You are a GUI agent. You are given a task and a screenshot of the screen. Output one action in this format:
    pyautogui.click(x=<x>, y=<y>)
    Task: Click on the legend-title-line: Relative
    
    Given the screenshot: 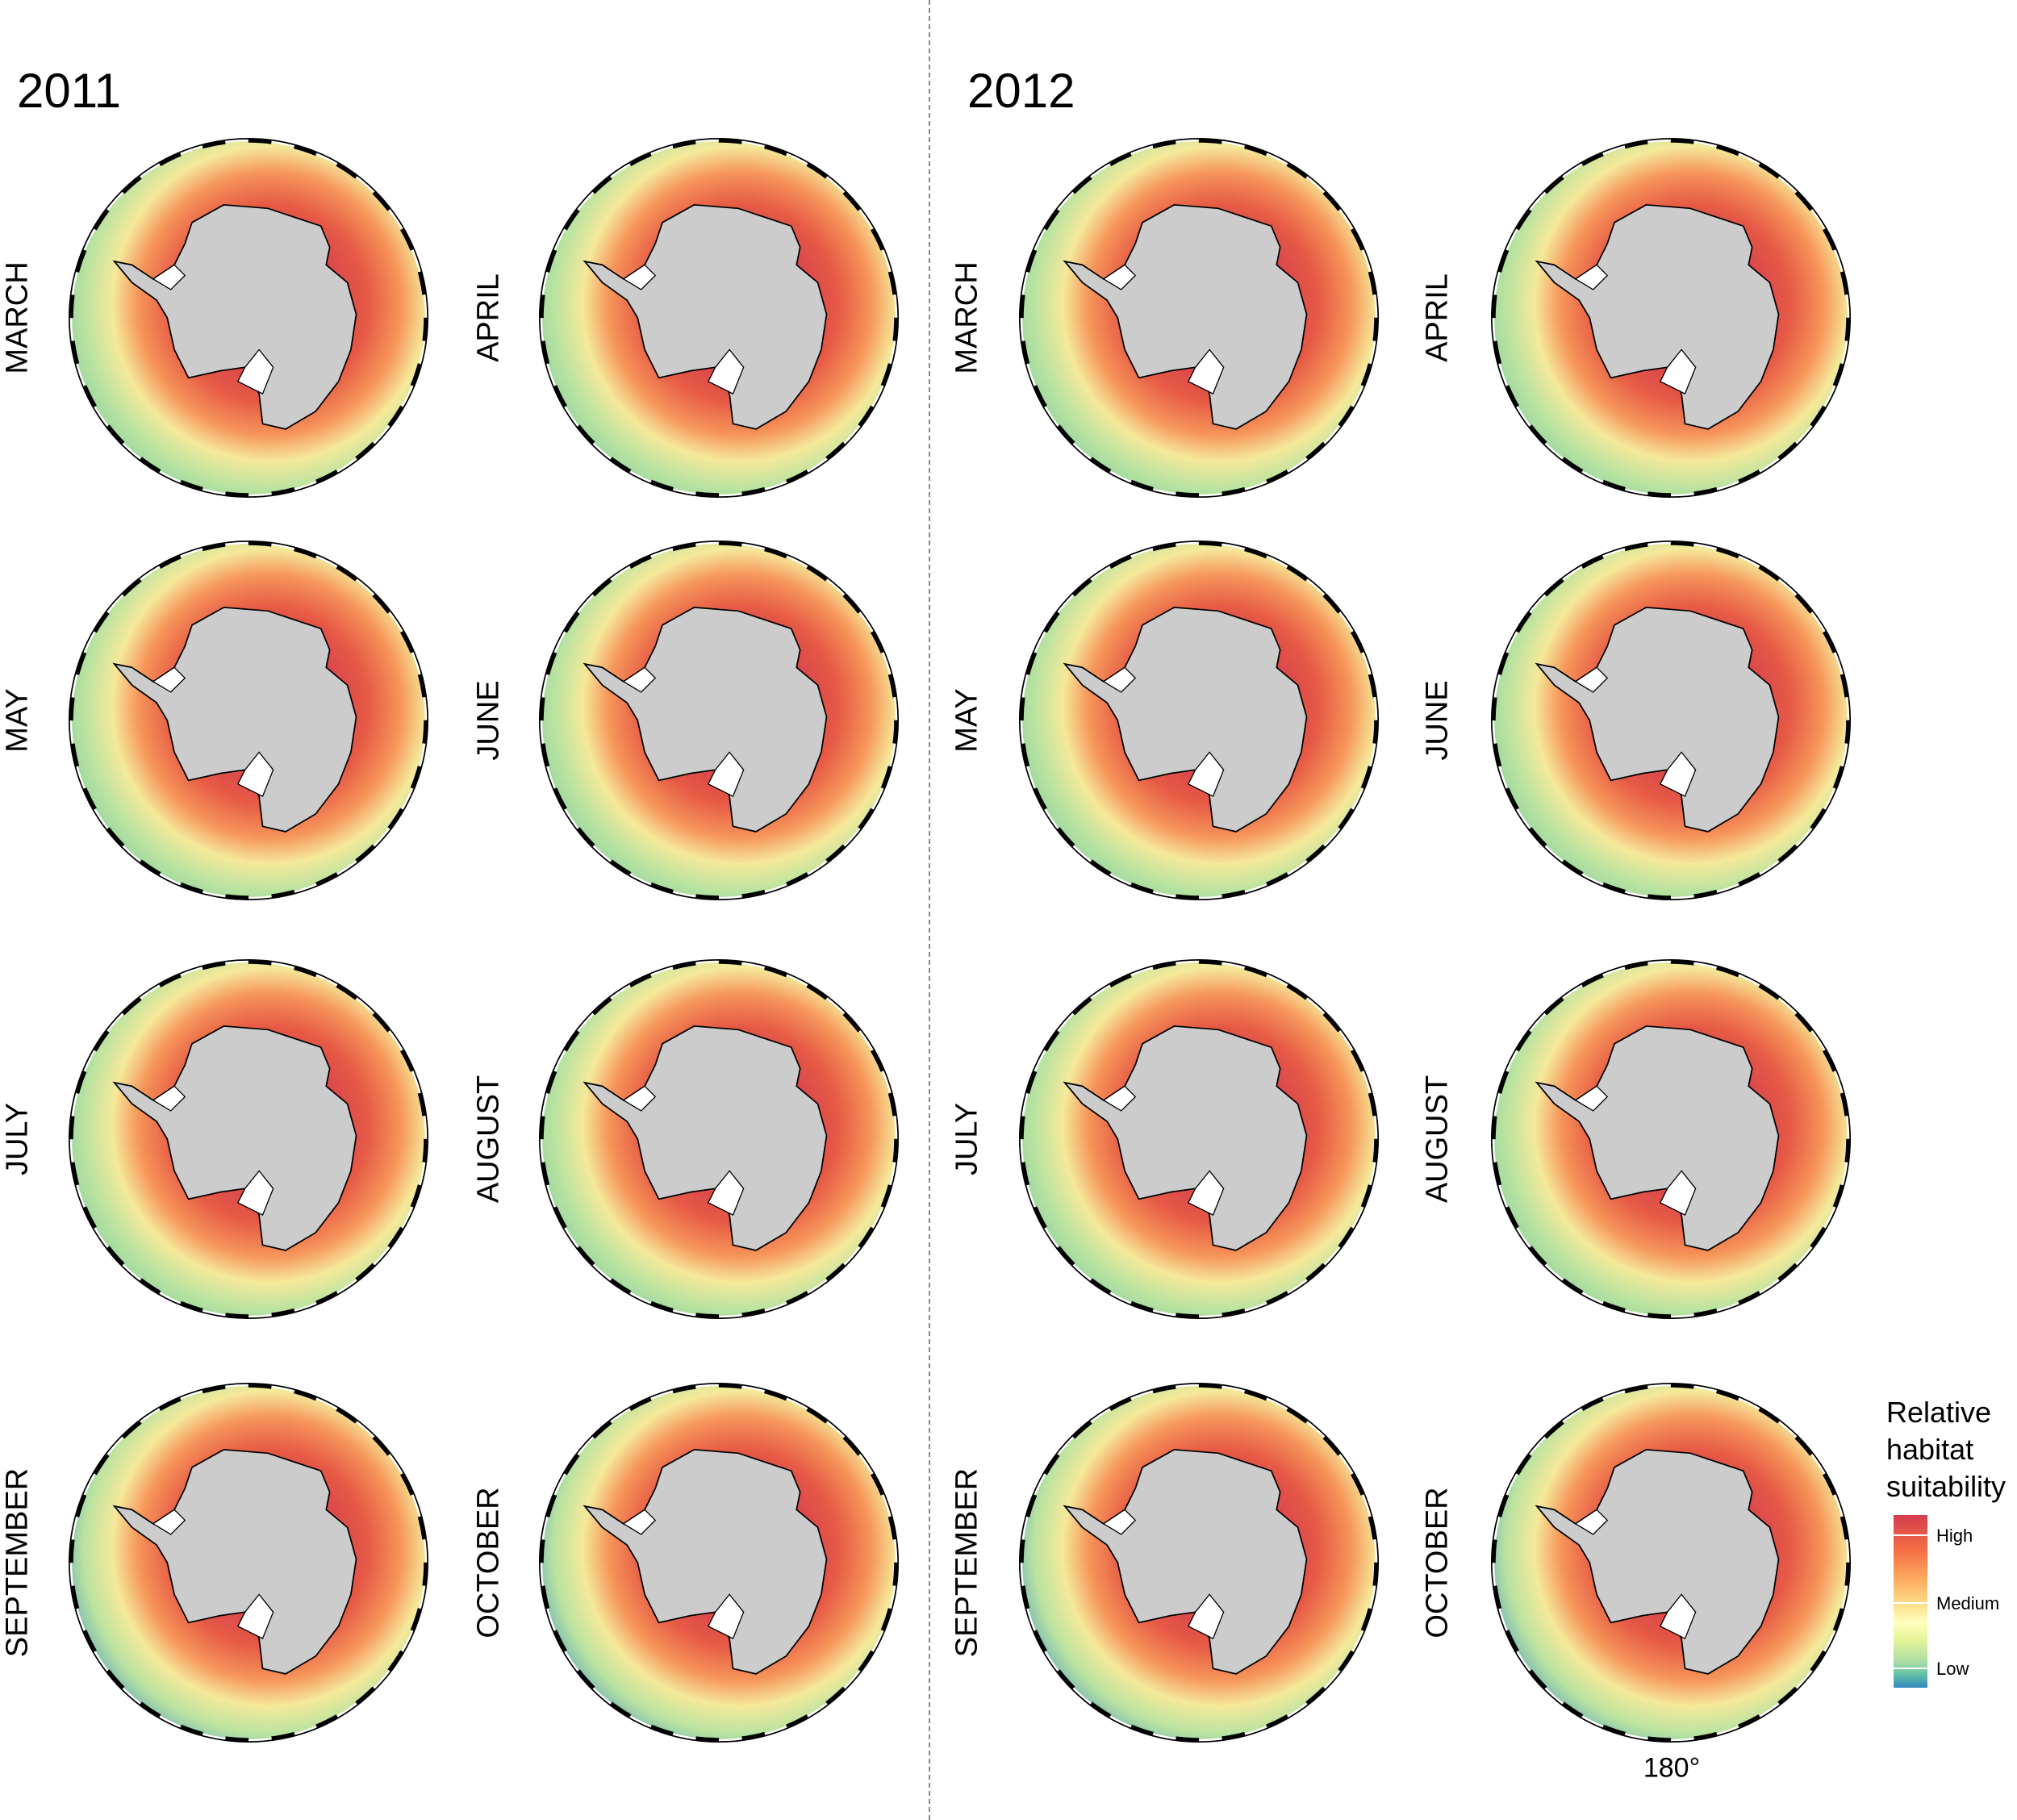 What is the action you would take?
    pyautogui.click(x=1939, y=1412)
    